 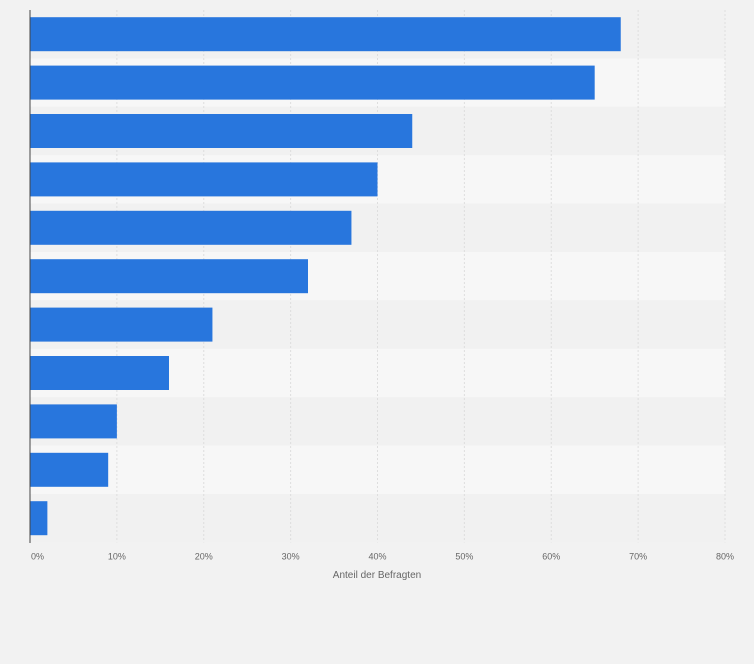 What do you see at coordinates (725, 556) in the screenshot?
I see `x-tick-label: 80%` at bounding box center [725, 556].